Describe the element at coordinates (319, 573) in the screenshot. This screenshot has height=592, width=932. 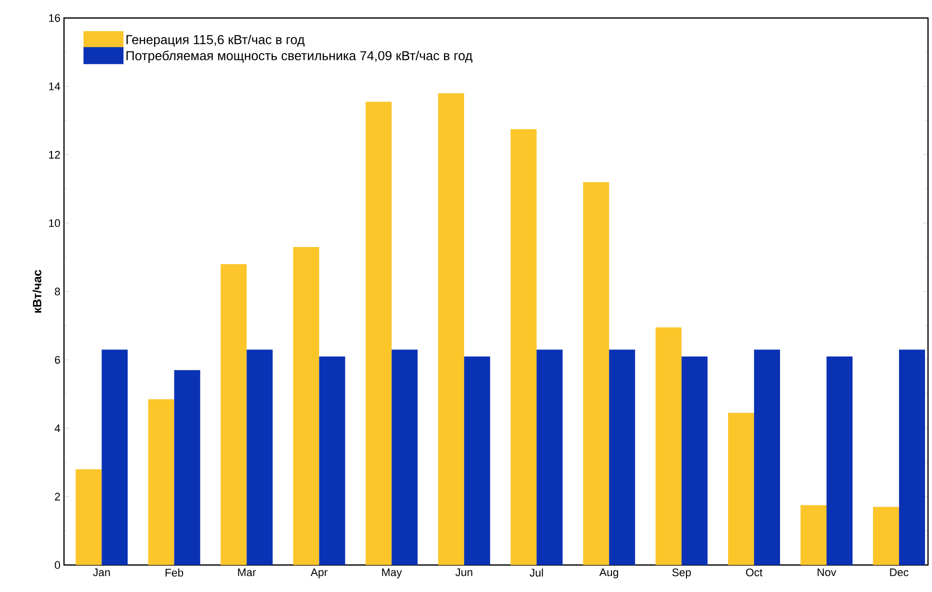
I see `x-tick-label: Apr` at that location.